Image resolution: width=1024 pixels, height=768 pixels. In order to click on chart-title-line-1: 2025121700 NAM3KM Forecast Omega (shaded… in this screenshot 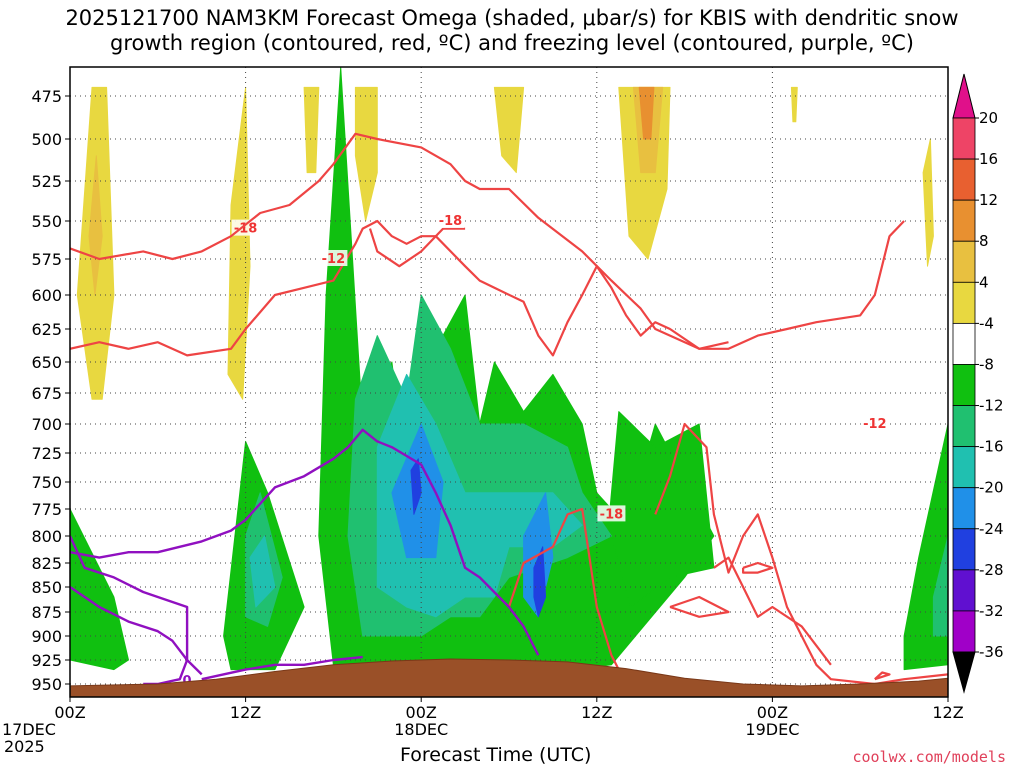, I will do `click(512, 18)`.